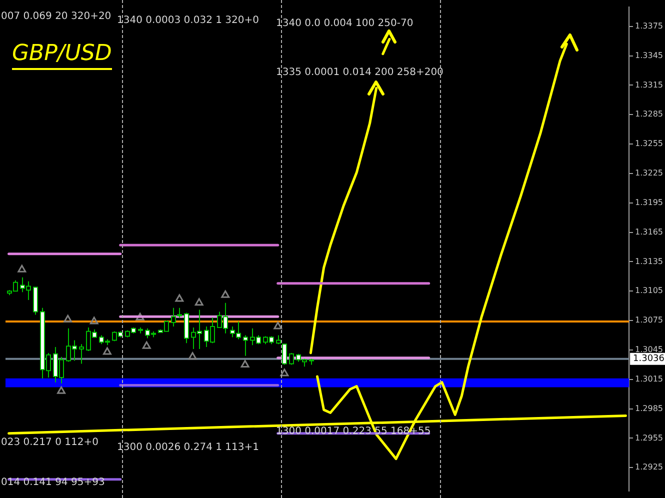 The width and height of the screenshot is (665, 498). Describe the element at coordinates (56, 16) in the screenshot. I see `annotation: 007 0.069 20 320+20` at that location.